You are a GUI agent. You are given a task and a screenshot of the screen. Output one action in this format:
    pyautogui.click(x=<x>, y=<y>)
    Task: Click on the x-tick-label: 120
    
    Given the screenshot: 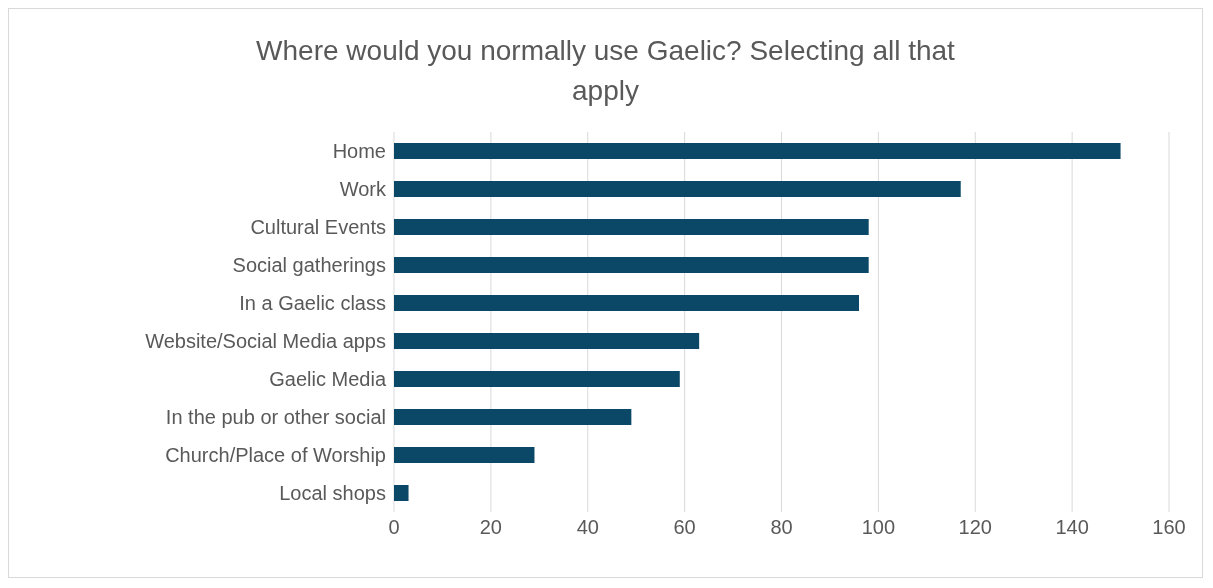 What is the action you would take?
    pyautogui.click(x=975, y=527)
    